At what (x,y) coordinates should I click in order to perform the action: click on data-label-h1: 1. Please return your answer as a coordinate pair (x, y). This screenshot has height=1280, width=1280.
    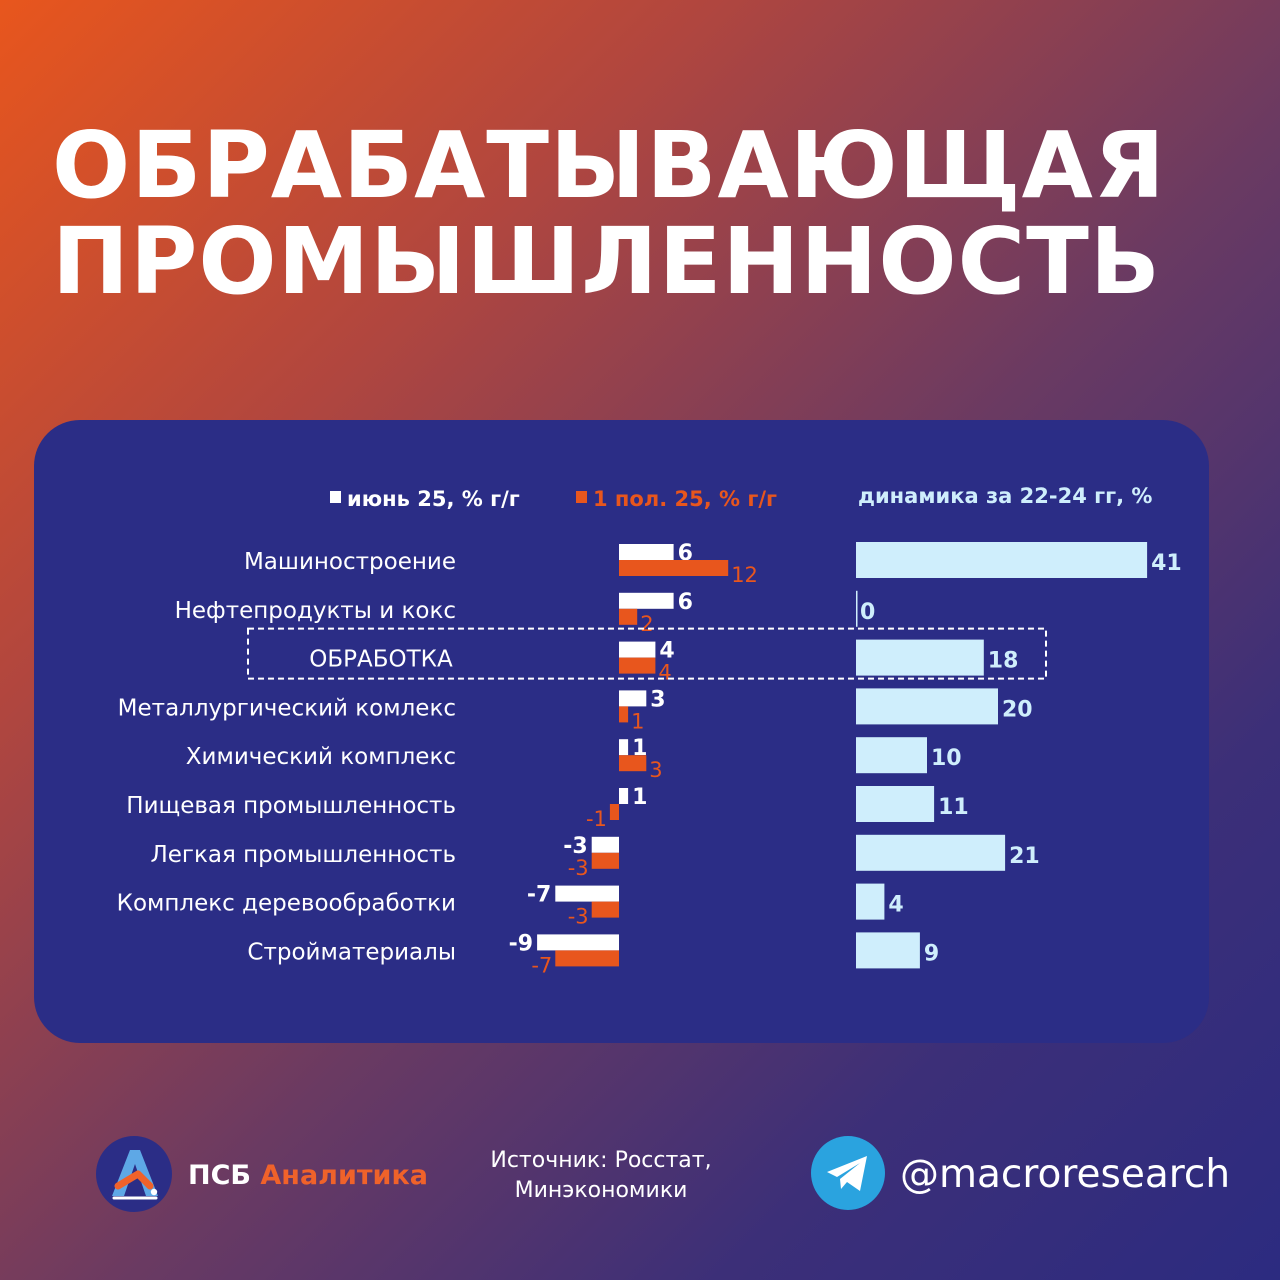
    Looking at the image, I should click on (637, 721).